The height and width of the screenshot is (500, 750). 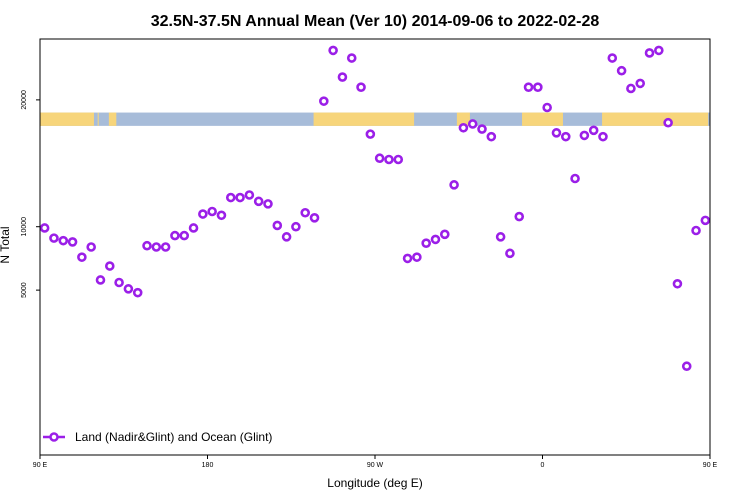 What do you see at coordinates (6, 244) in the screenshot?
I see `y-axis-label: N Total` at bounding box center [6, 244].